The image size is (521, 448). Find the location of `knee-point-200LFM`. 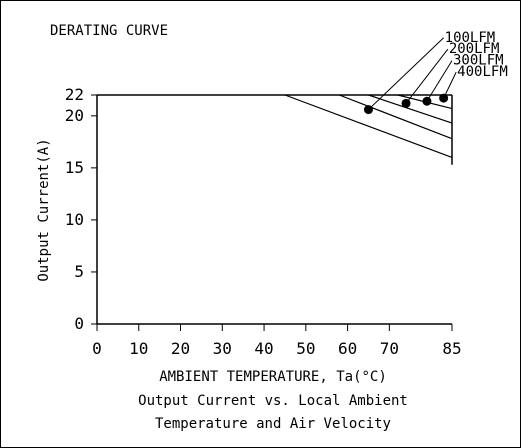

knee-point-200LFM is located at coordinates (406, 103).